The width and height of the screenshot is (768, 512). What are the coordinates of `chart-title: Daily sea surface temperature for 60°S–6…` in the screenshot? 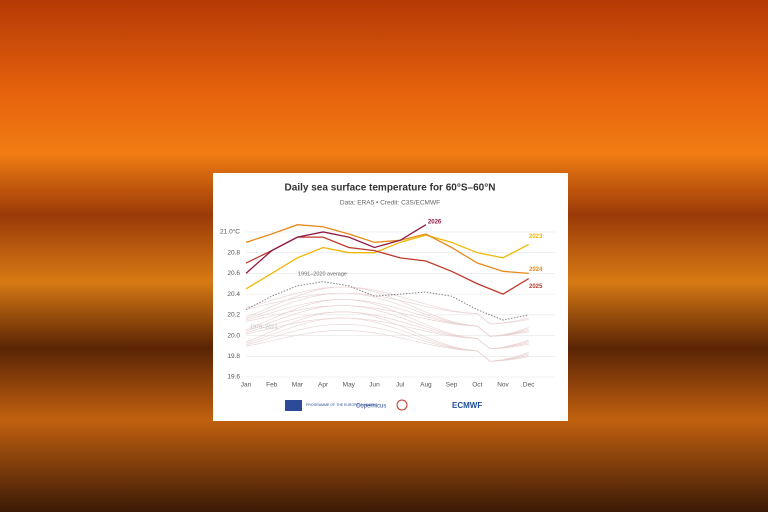 It's located at (390, 188).